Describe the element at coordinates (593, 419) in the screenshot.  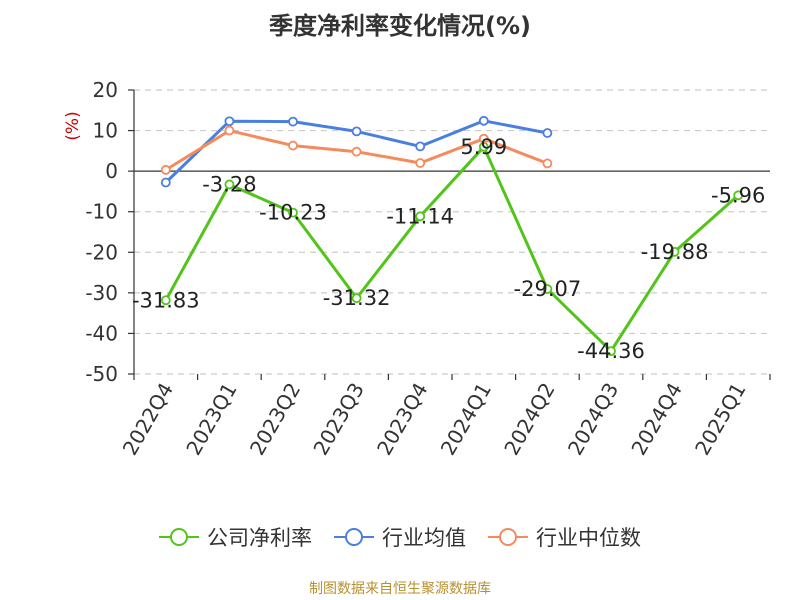
I see `x-tick-label: 2024Q3` at that location.